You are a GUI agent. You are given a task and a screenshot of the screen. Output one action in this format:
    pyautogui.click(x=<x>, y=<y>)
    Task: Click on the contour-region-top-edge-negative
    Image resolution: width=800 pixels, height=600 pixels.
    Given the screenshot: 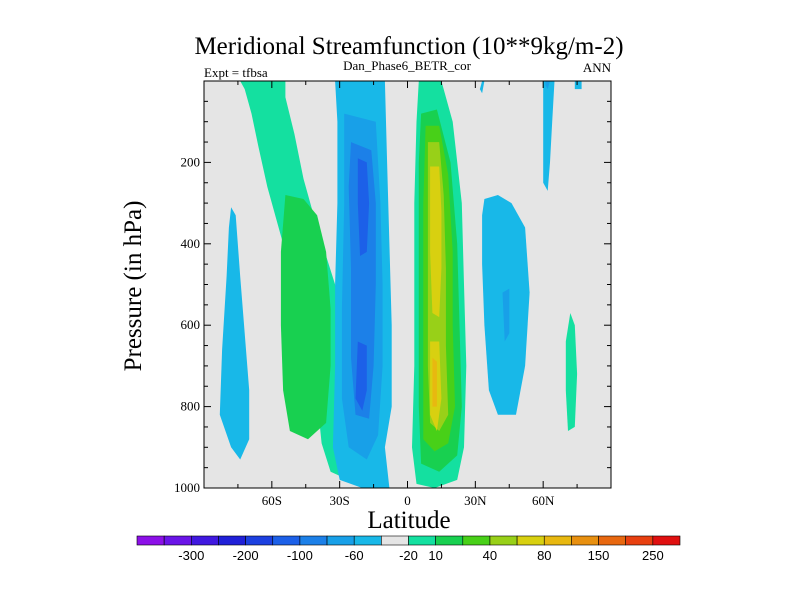 What is the action you would take?
    pyautogui.click(x=547, y=85)
    